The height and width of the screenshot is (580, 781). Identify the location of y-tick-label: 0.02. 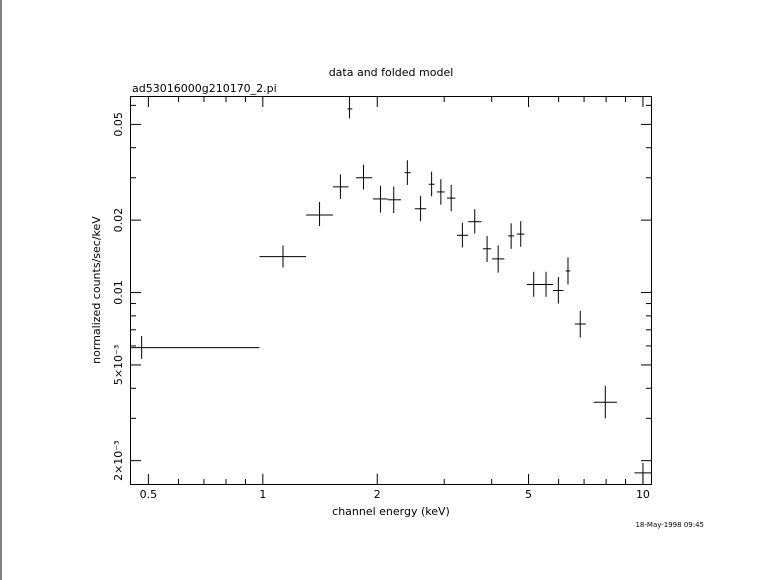
(118, 220).